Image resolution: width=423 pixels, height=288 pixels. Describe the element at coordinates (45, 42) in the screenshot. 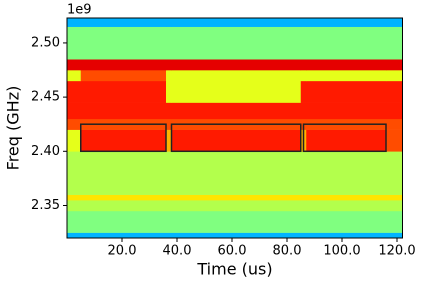

I see `y-tick-label: 2.50` at that location.